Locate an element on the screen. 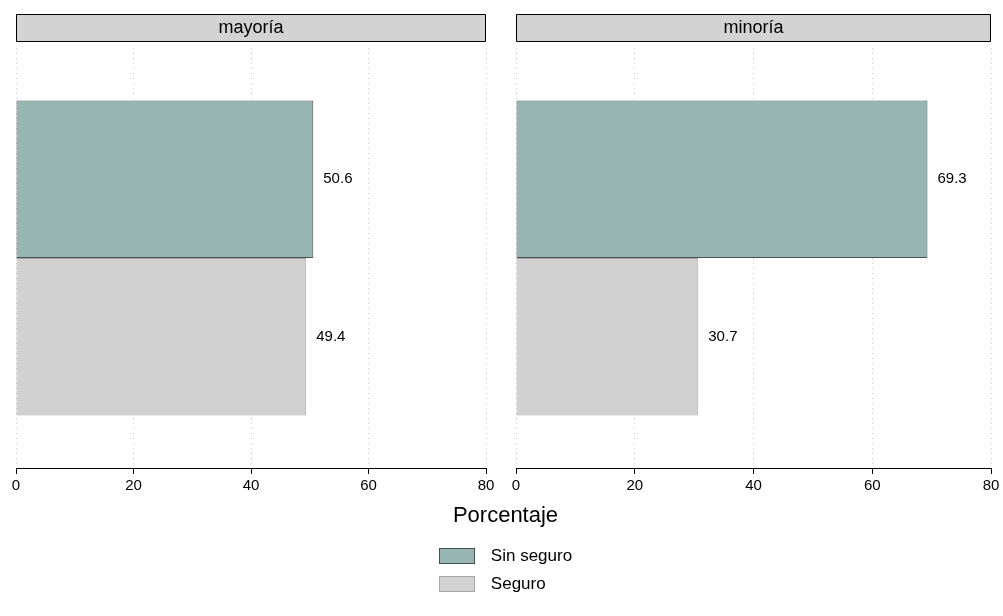 The image size is (1003, 616). chart-title: mayoría is located at coordinates (251, 26).